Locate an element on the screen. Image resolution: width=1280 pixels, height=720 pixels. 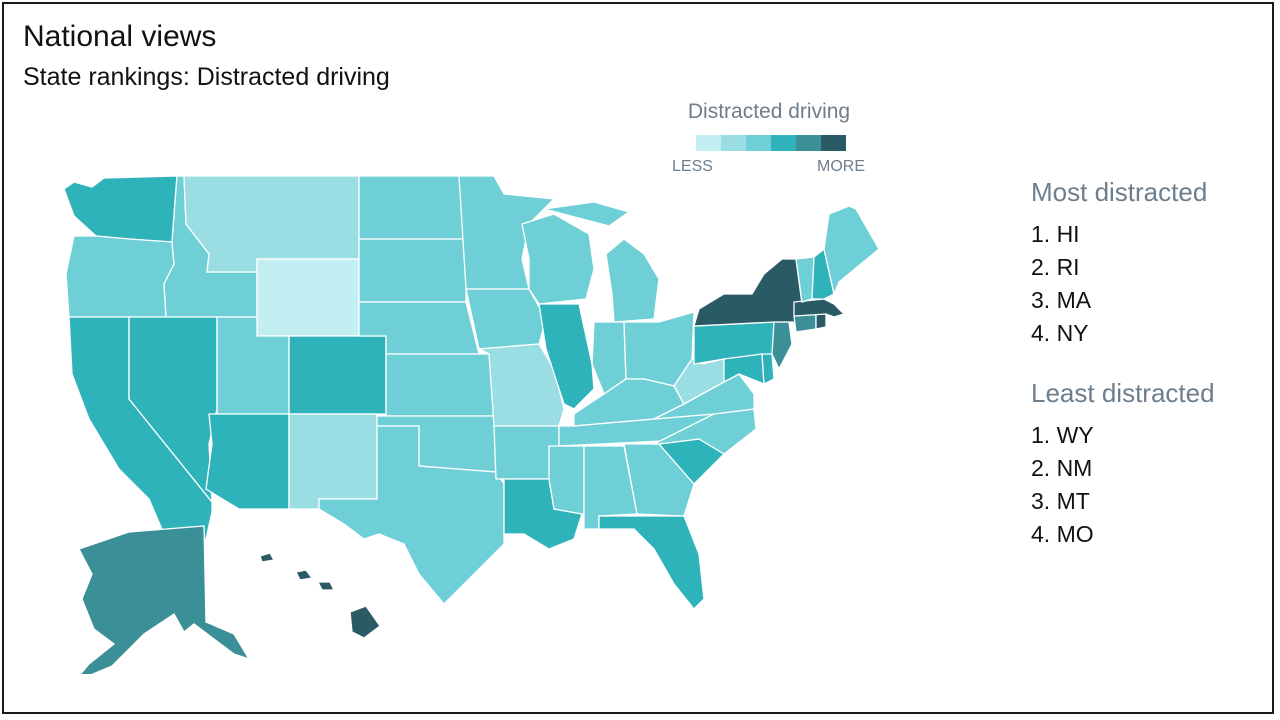
state-NH is located at coordinates (823, 273).